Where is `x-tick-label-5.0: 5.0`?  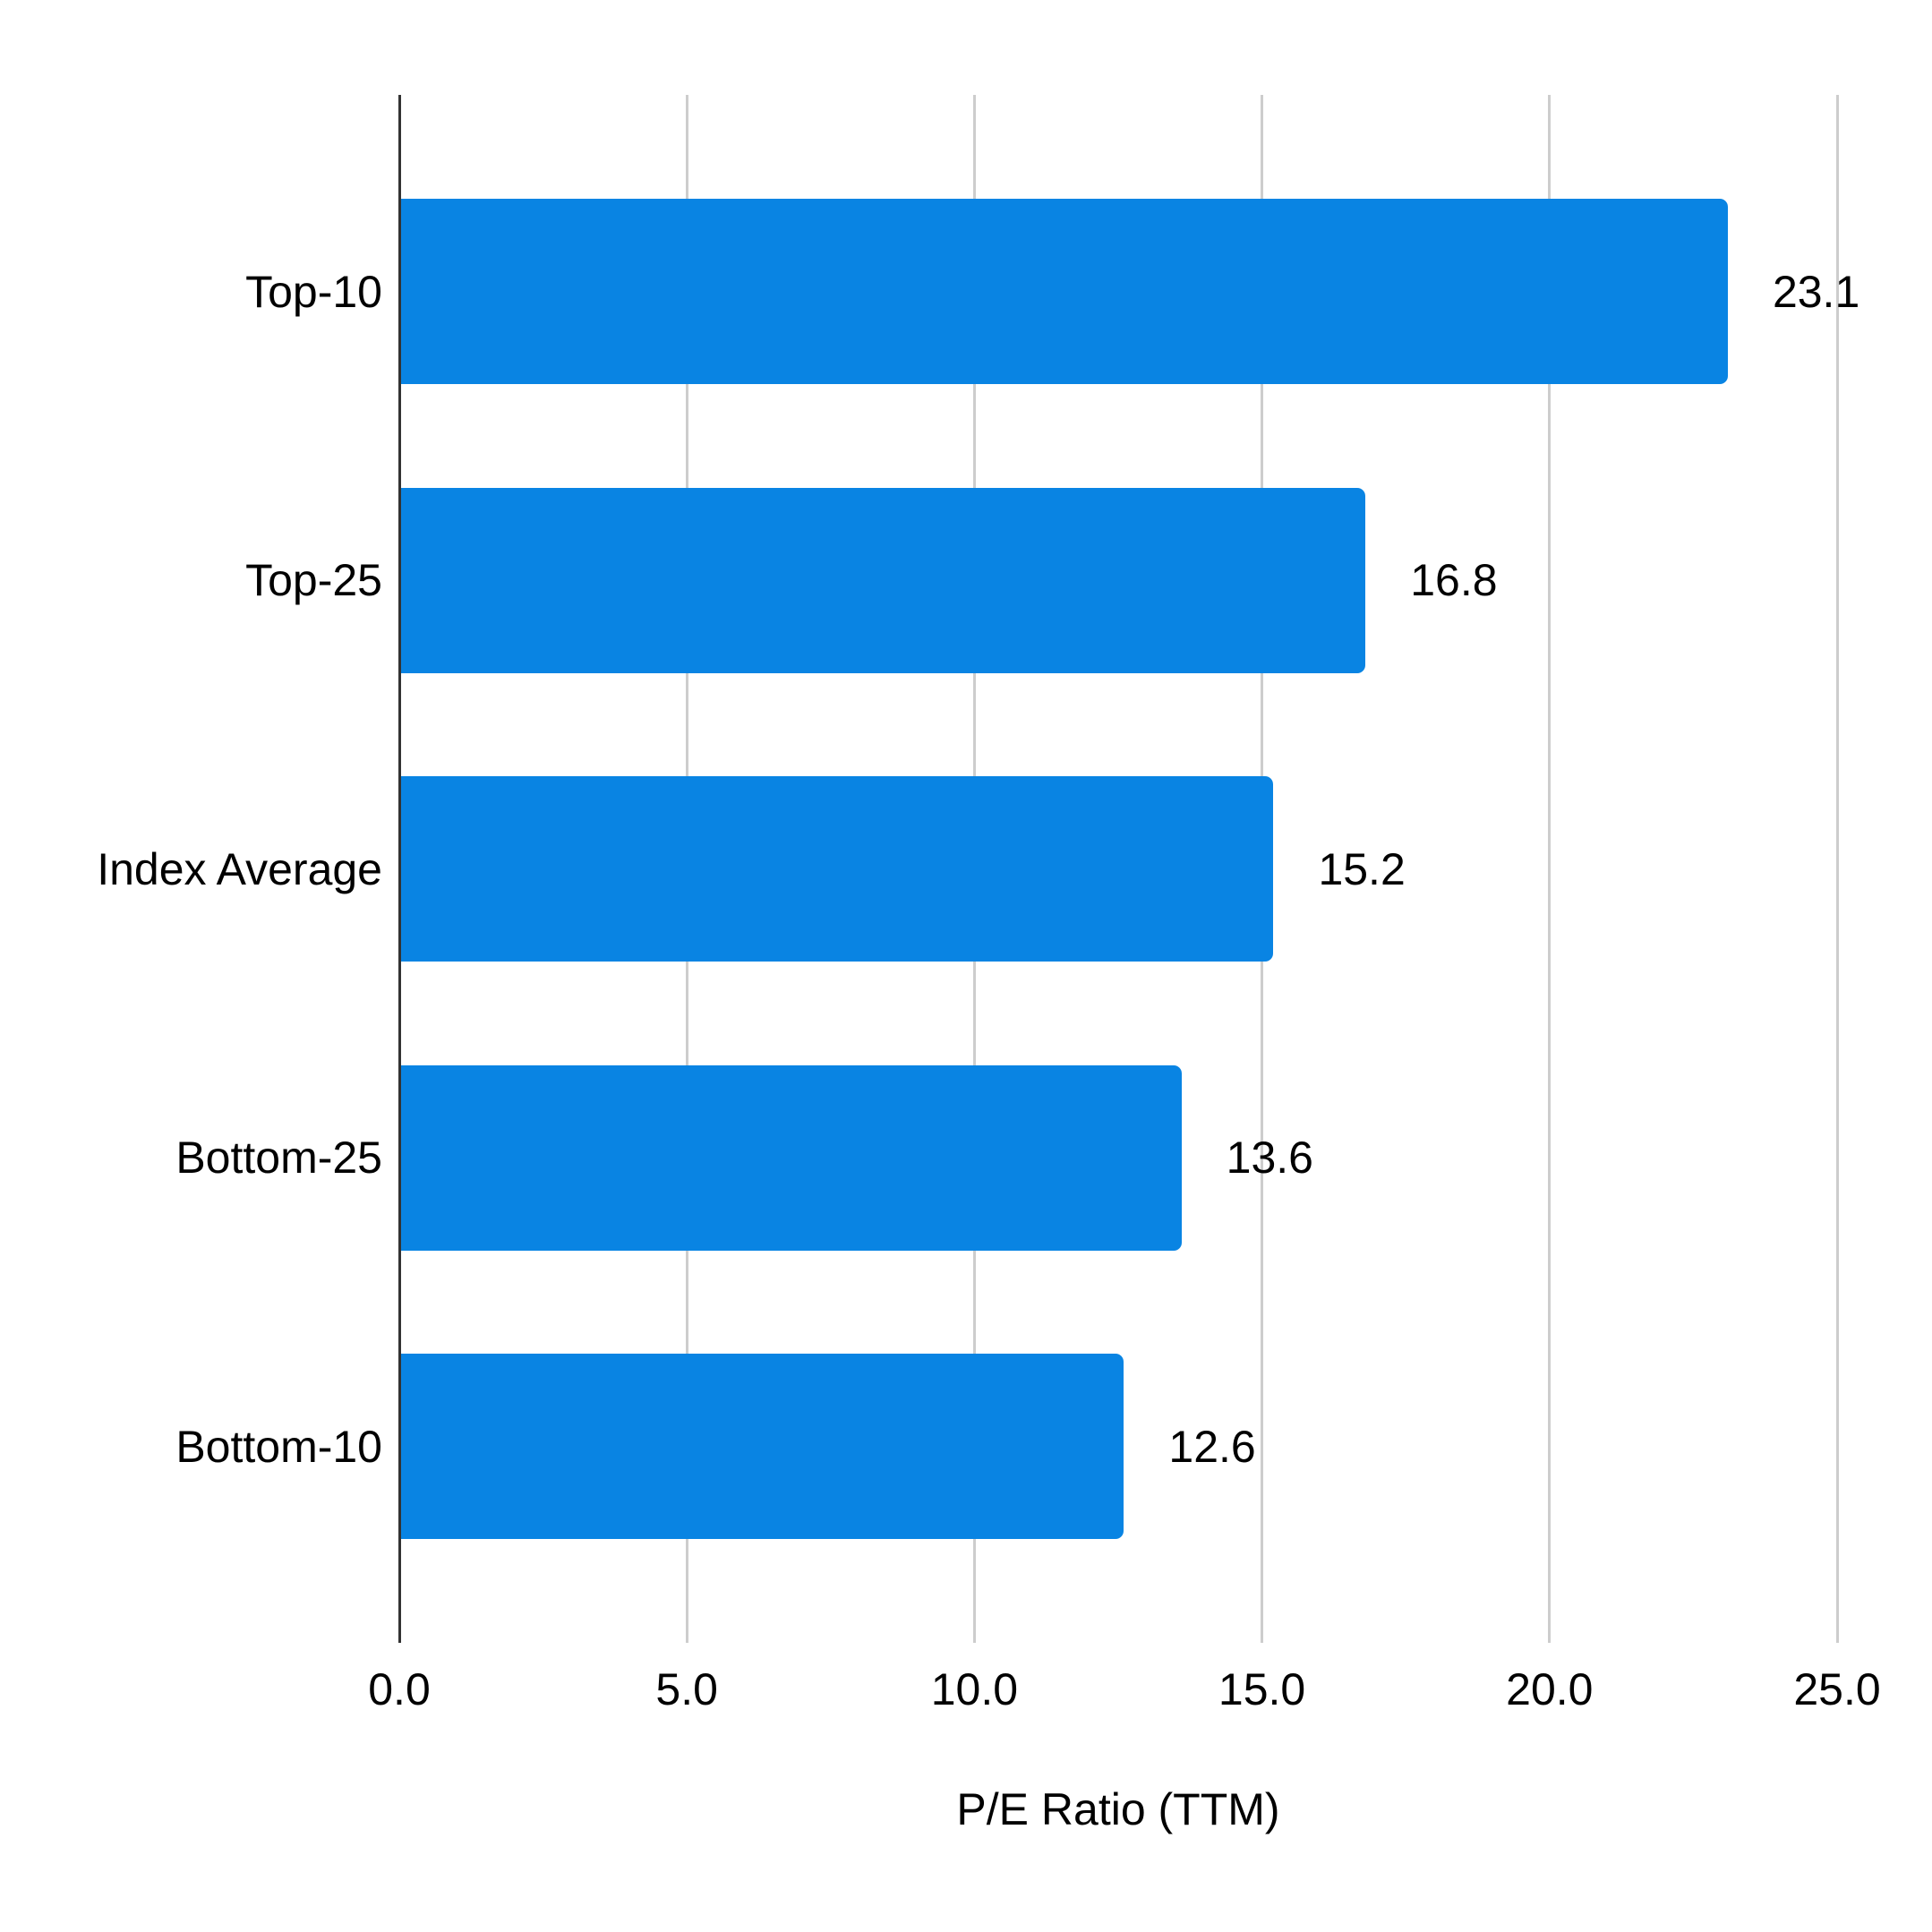
x-tick-label-5.0: 5.0 is located at coordinates (686, 1689).